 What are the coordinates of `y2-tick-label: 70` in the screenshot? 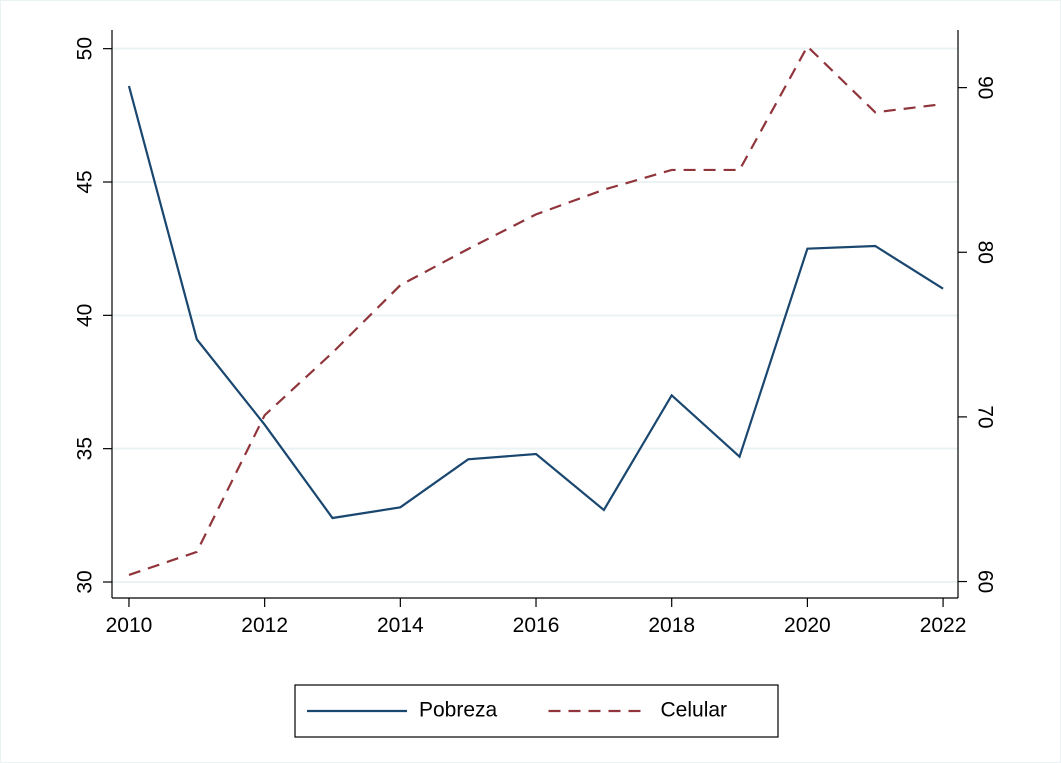 It's located at (984, 416).